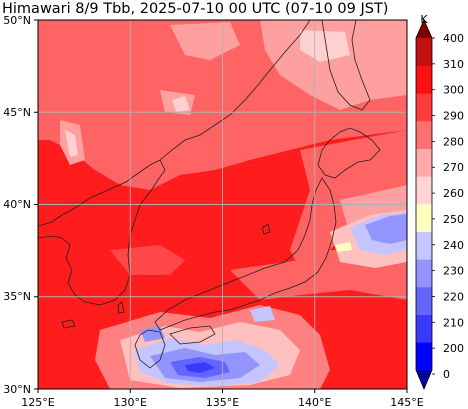  What do you see at coordinates (406, 402) in the screenshot?
I see `lon-label-145: 145°E` at bounding box center [406, 402].